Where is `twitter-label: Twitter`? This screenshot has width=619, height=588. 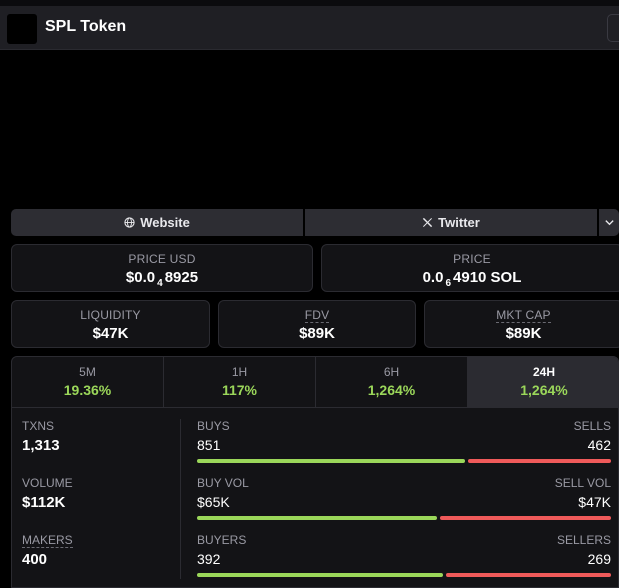
twitter-label: Twitter is located at coordinates (459, 222).